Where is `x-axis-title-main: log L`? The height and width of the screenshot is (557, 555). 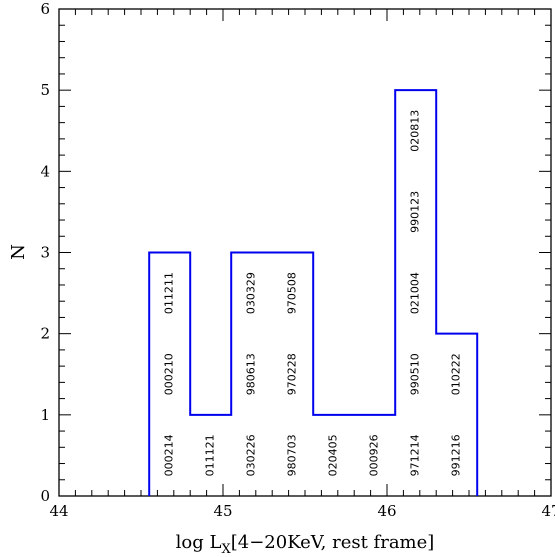
x-axis-title-main: log L is located at coordinates (199, 542).